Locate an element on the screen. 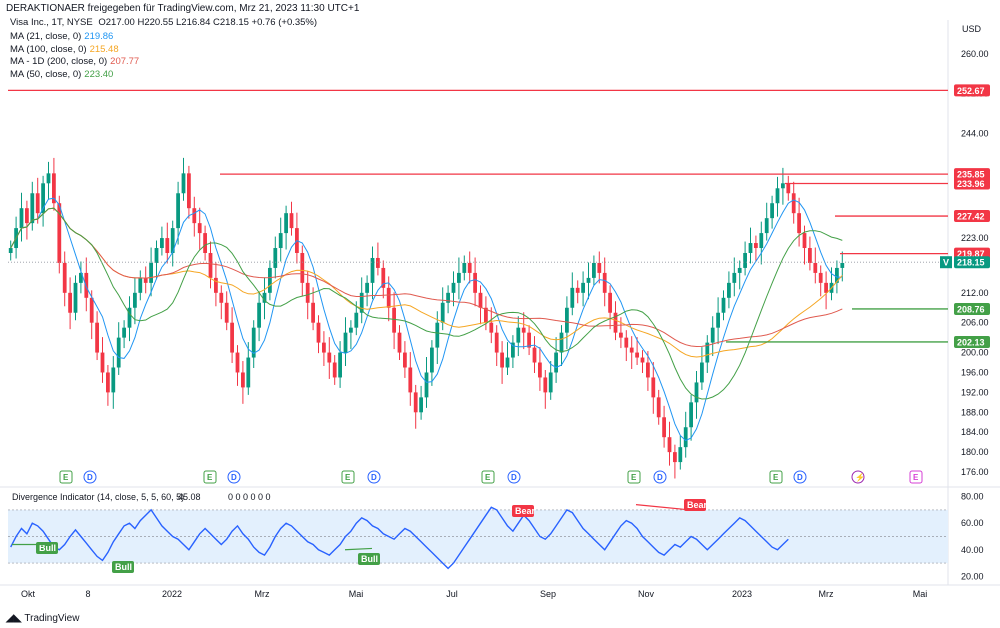 The width and height of the screenshot is (1000, 628). indicator-line is located at coordinates (399, 538).